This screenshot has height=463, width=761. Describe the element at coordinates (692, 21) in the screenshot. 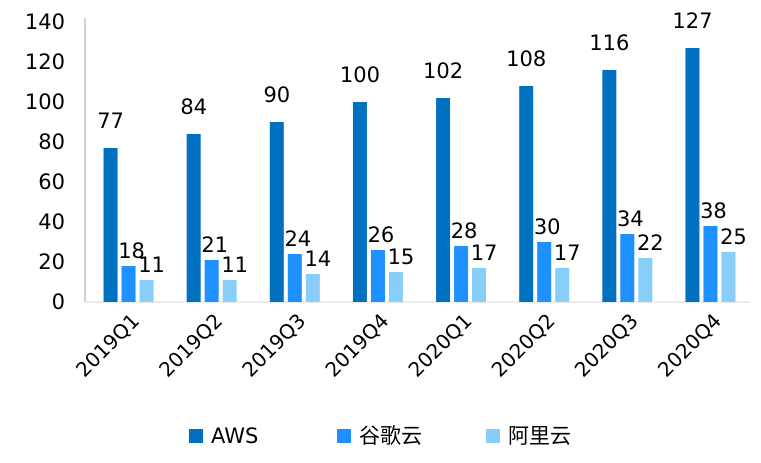

I see `data-label: 127` at that location.